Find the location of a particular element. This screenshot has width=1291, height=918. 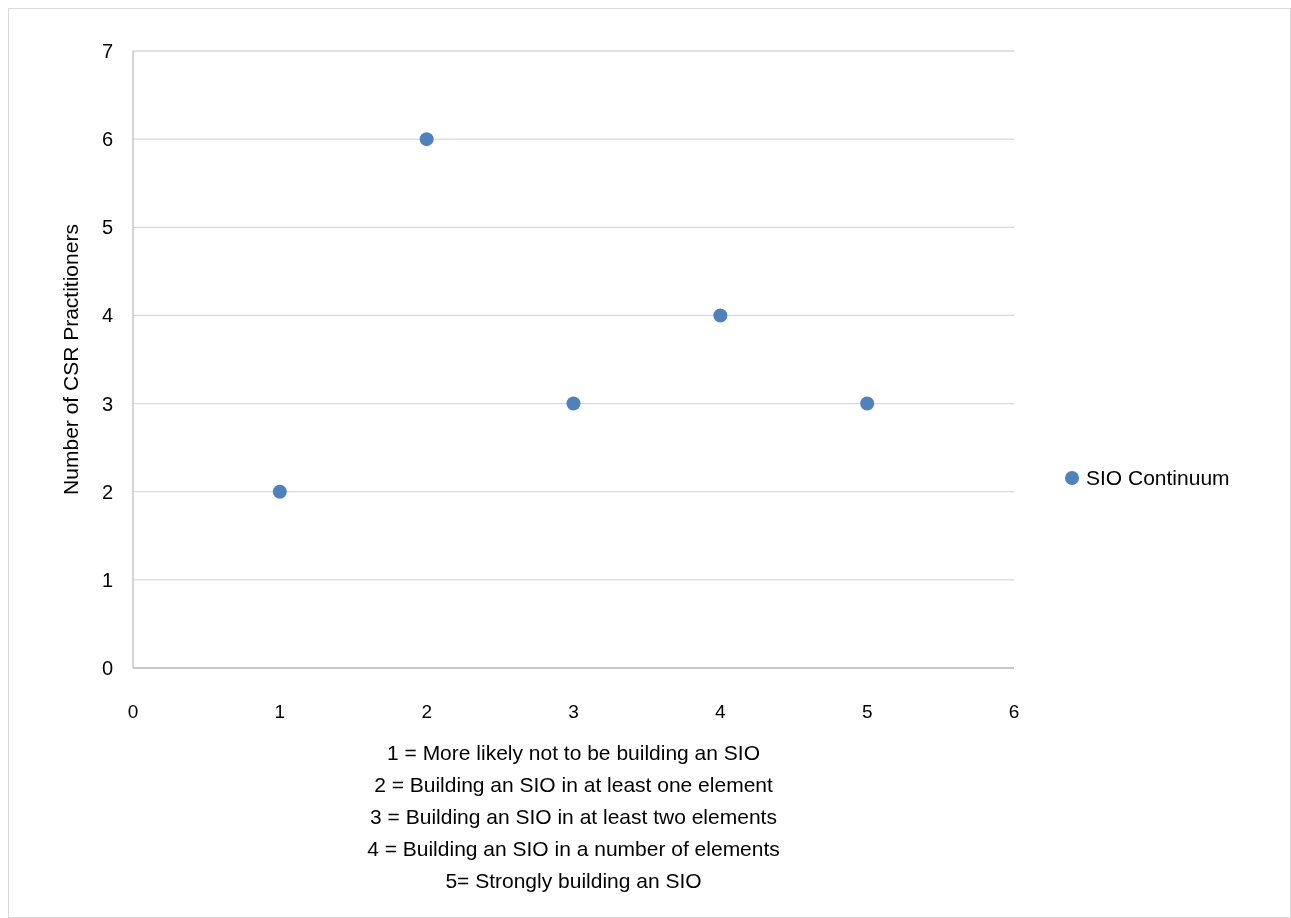

legend-label: SIO Continuum is located at coordinates (1158, 478).